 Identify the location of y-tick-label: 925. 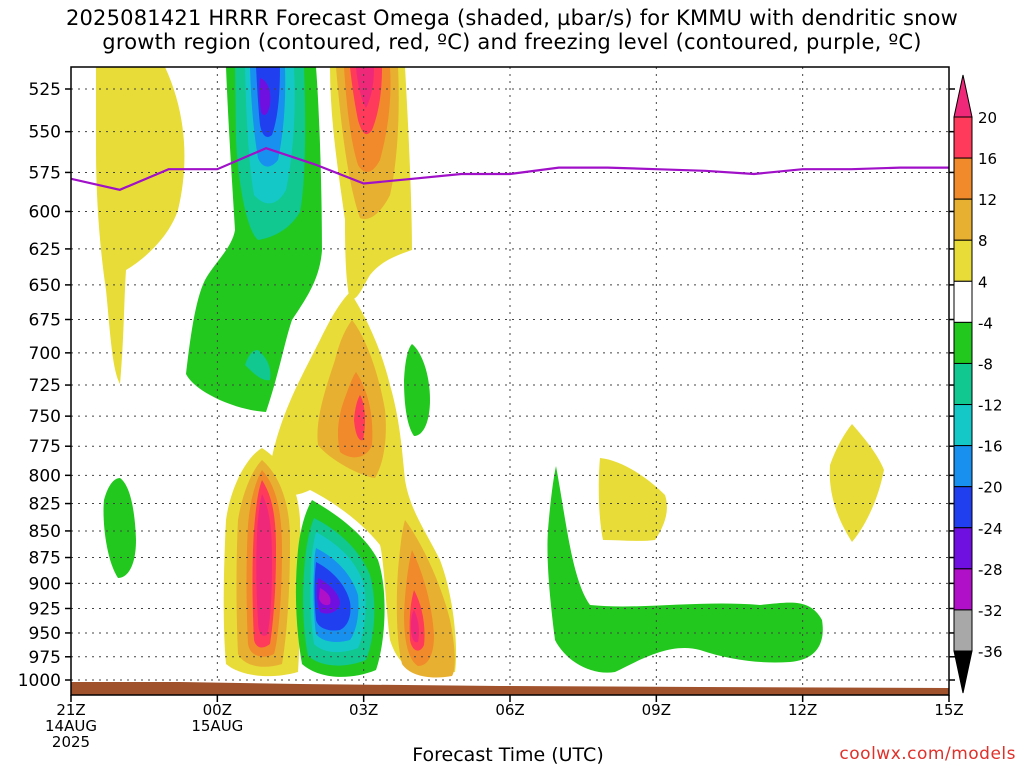
(45, 609).